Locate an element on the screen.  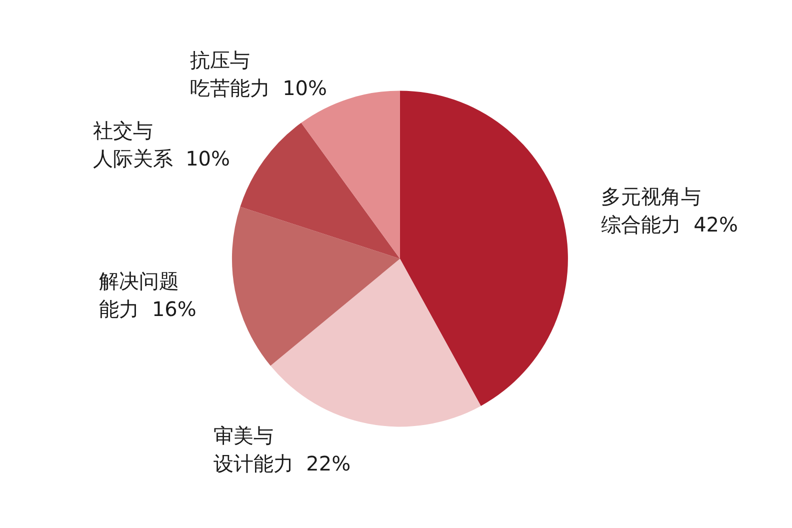
slice-label: 抗压与吃苦能力 10% is located at coordinates (259, 74).